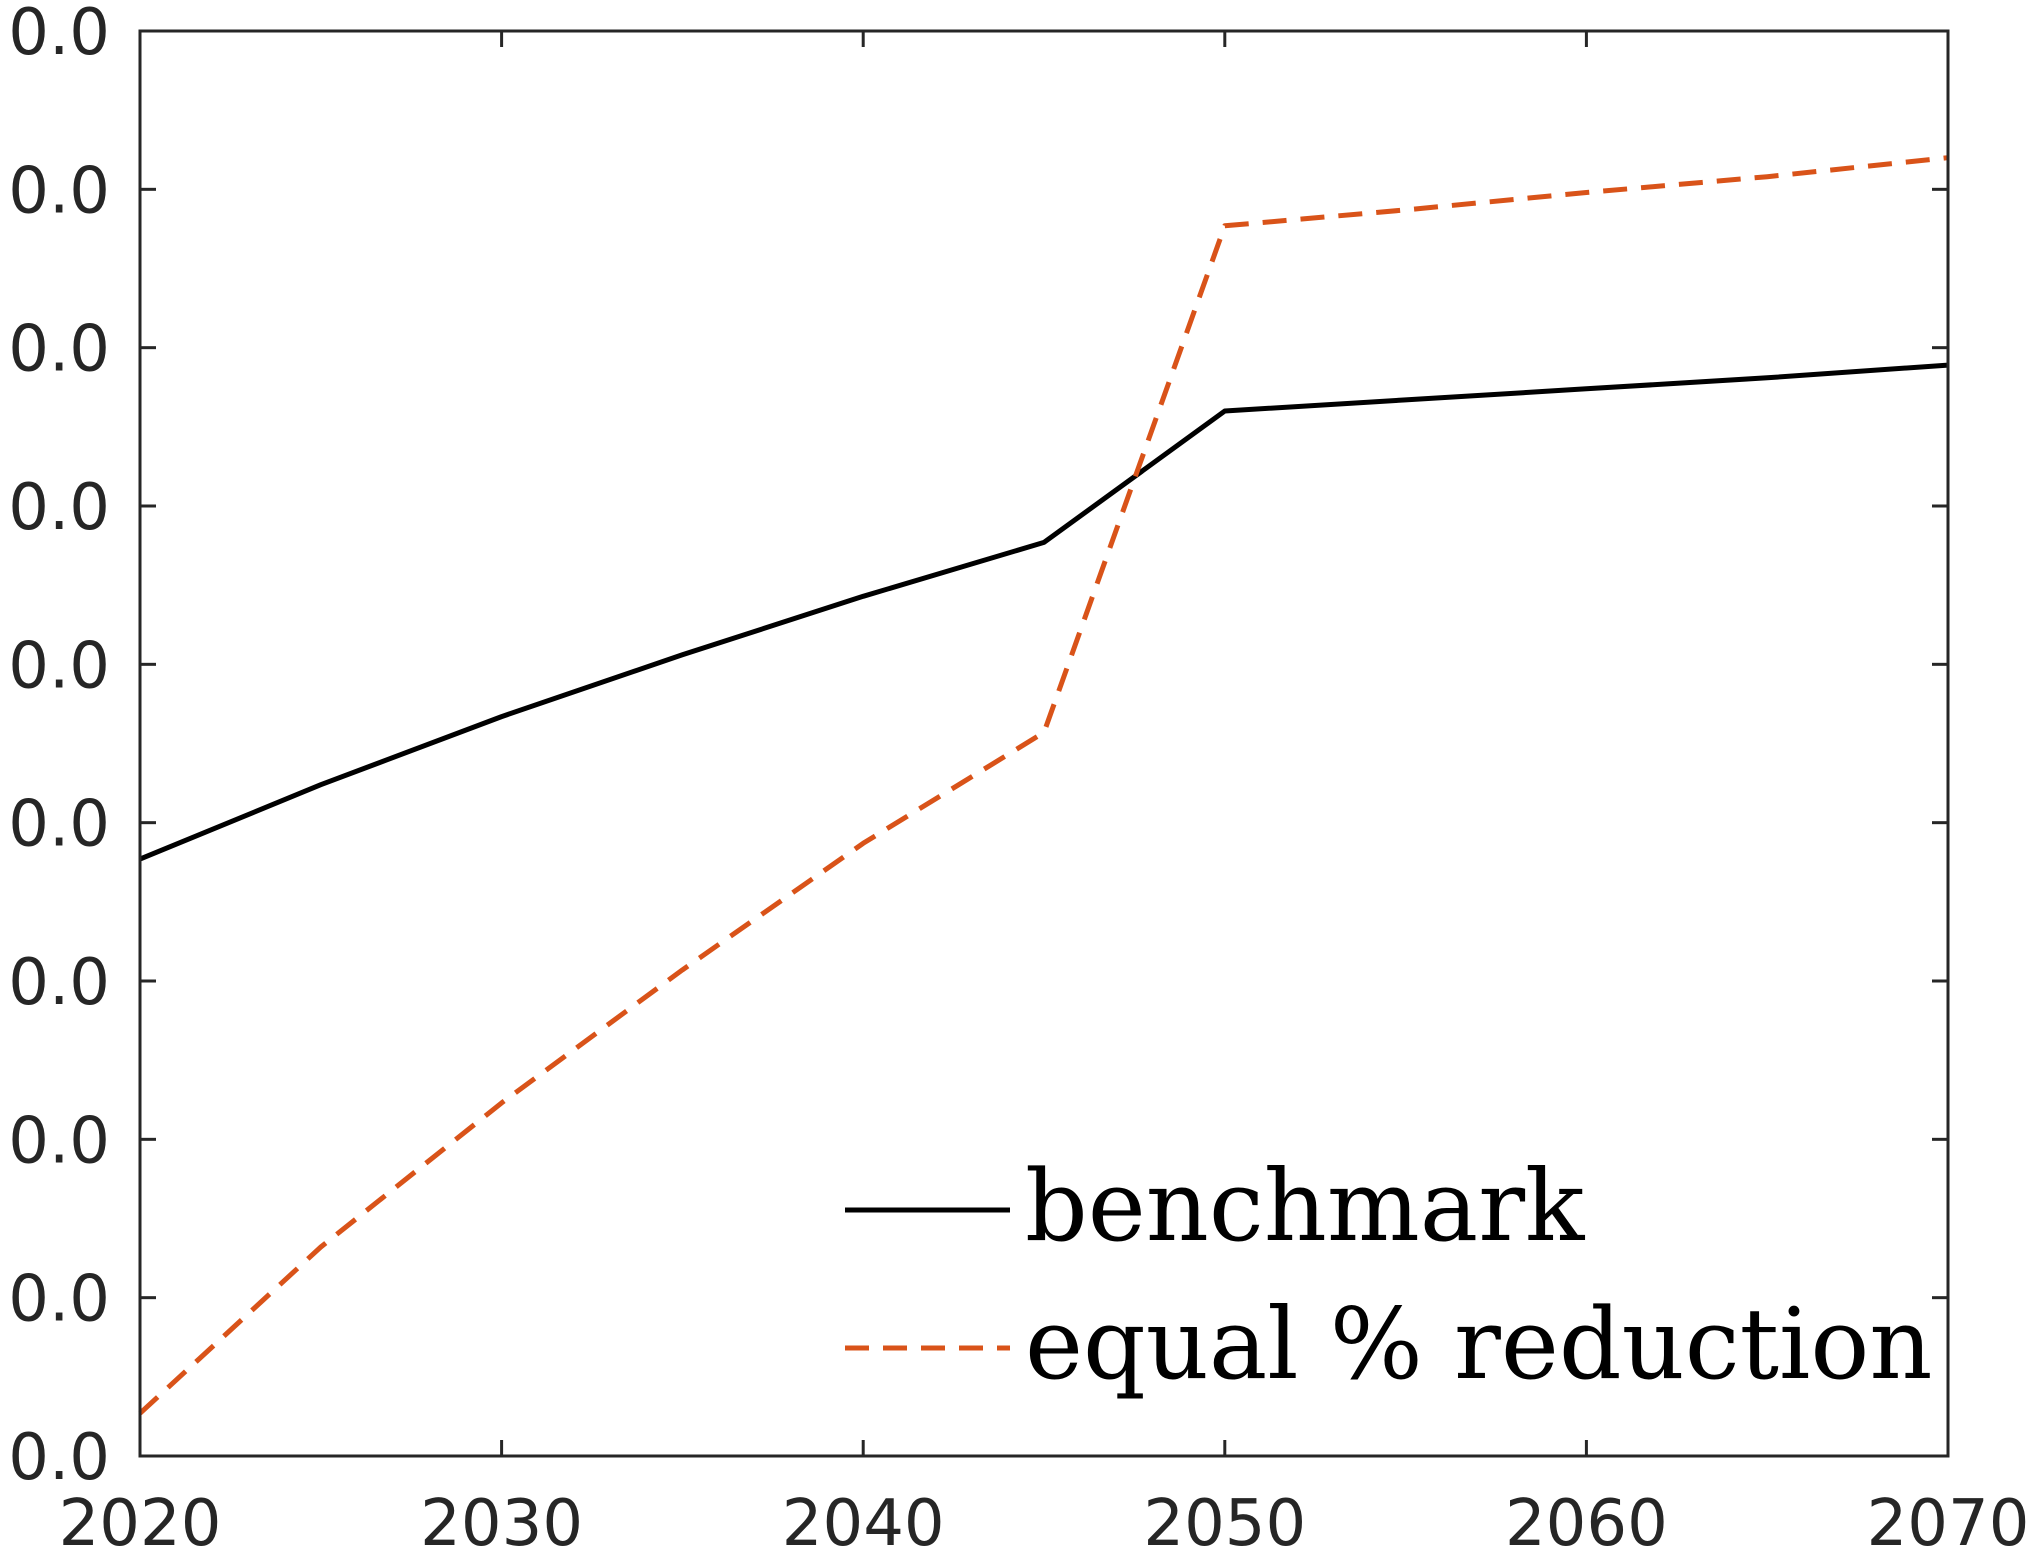 This screenshot has width=2036, height=1554. Describe the element at coordinates (1388, 1276) in the screenshot. I see `legend: benchmark equal % reduction` at that location.